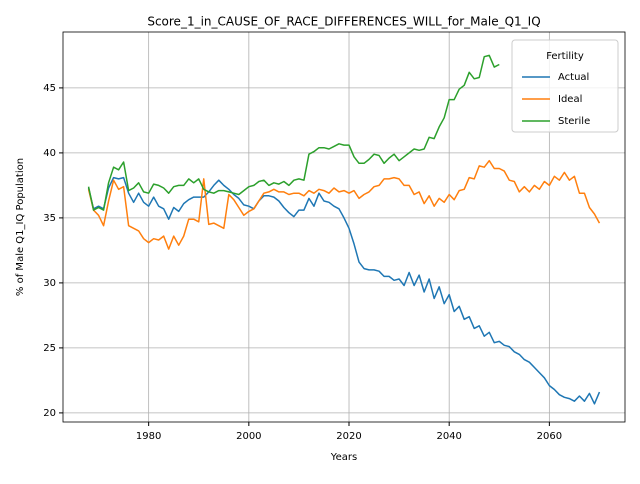 This screenshot has width=640, height=484. Describe the element at coordinates (565, 86) in the screenshot. I see `legend-box` at that location.